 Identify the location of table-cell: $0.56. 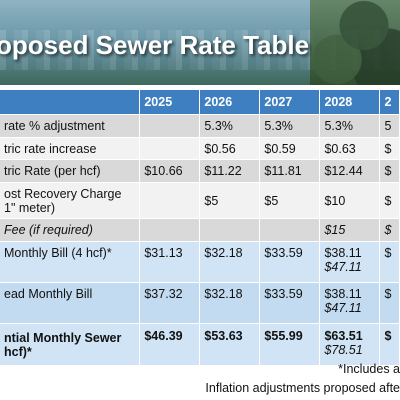
(230, 148).